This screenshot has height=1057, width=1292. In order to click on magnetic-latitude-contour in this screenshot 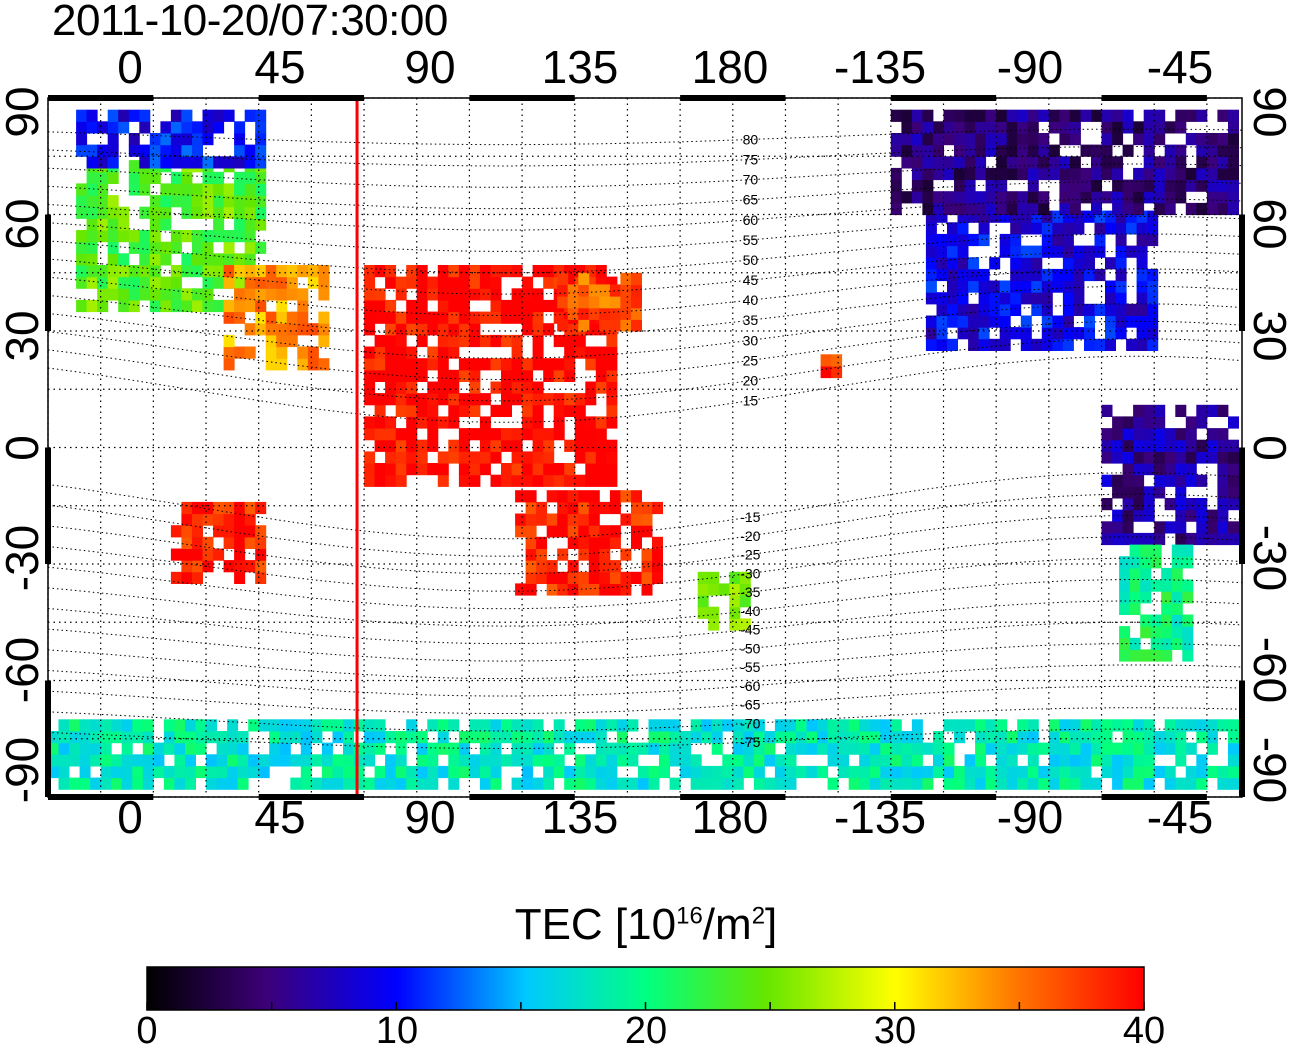, I will do `click(645, 680)`.